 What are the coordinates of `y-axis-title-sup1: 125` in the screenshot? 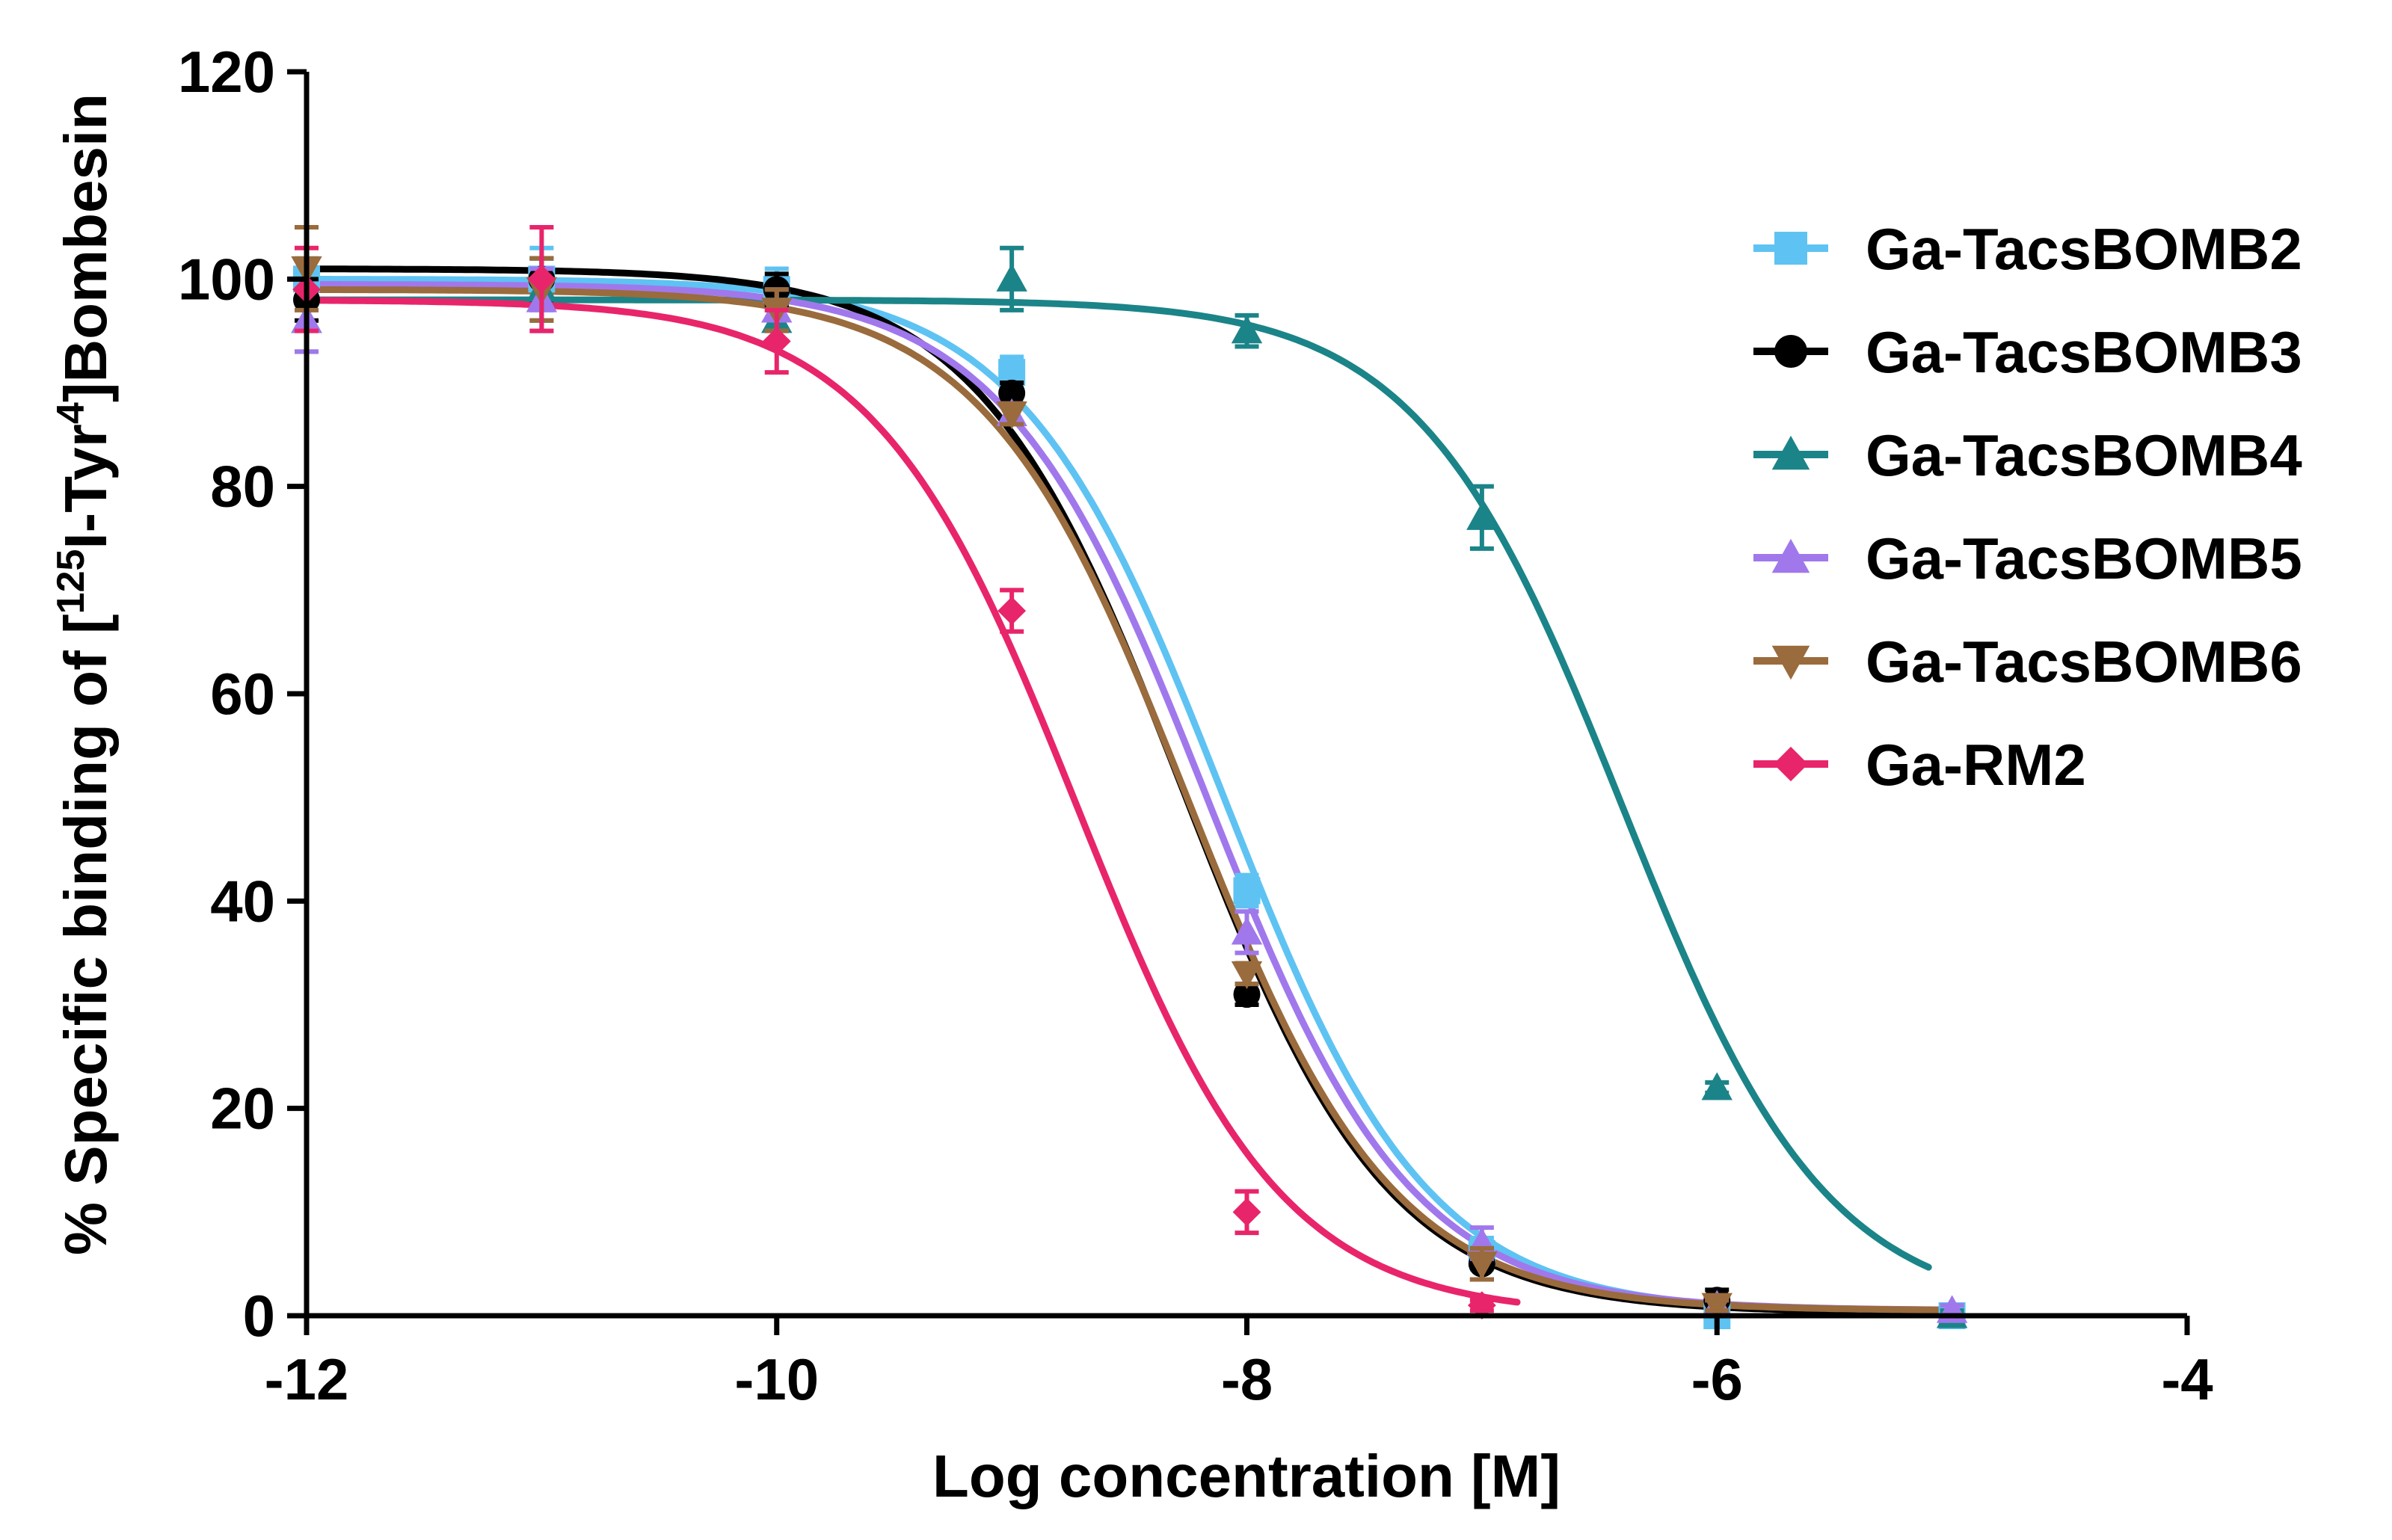 It's located at (71, 582).